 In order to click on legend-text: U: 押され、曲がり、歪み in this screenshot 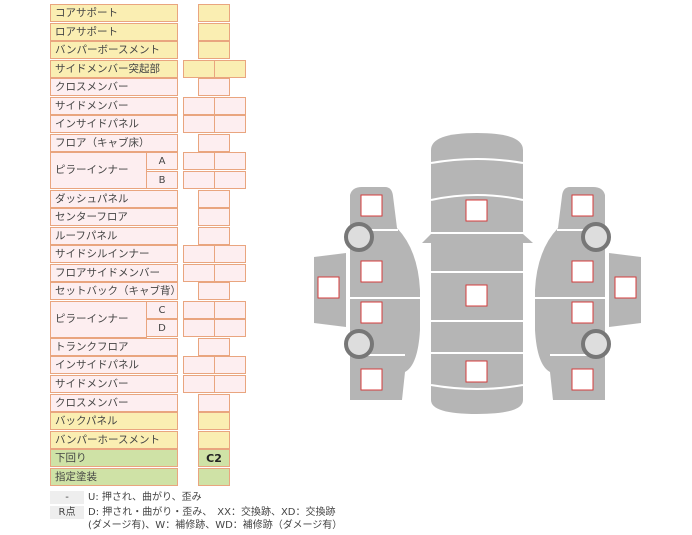, I will do `click(145, 497)`.